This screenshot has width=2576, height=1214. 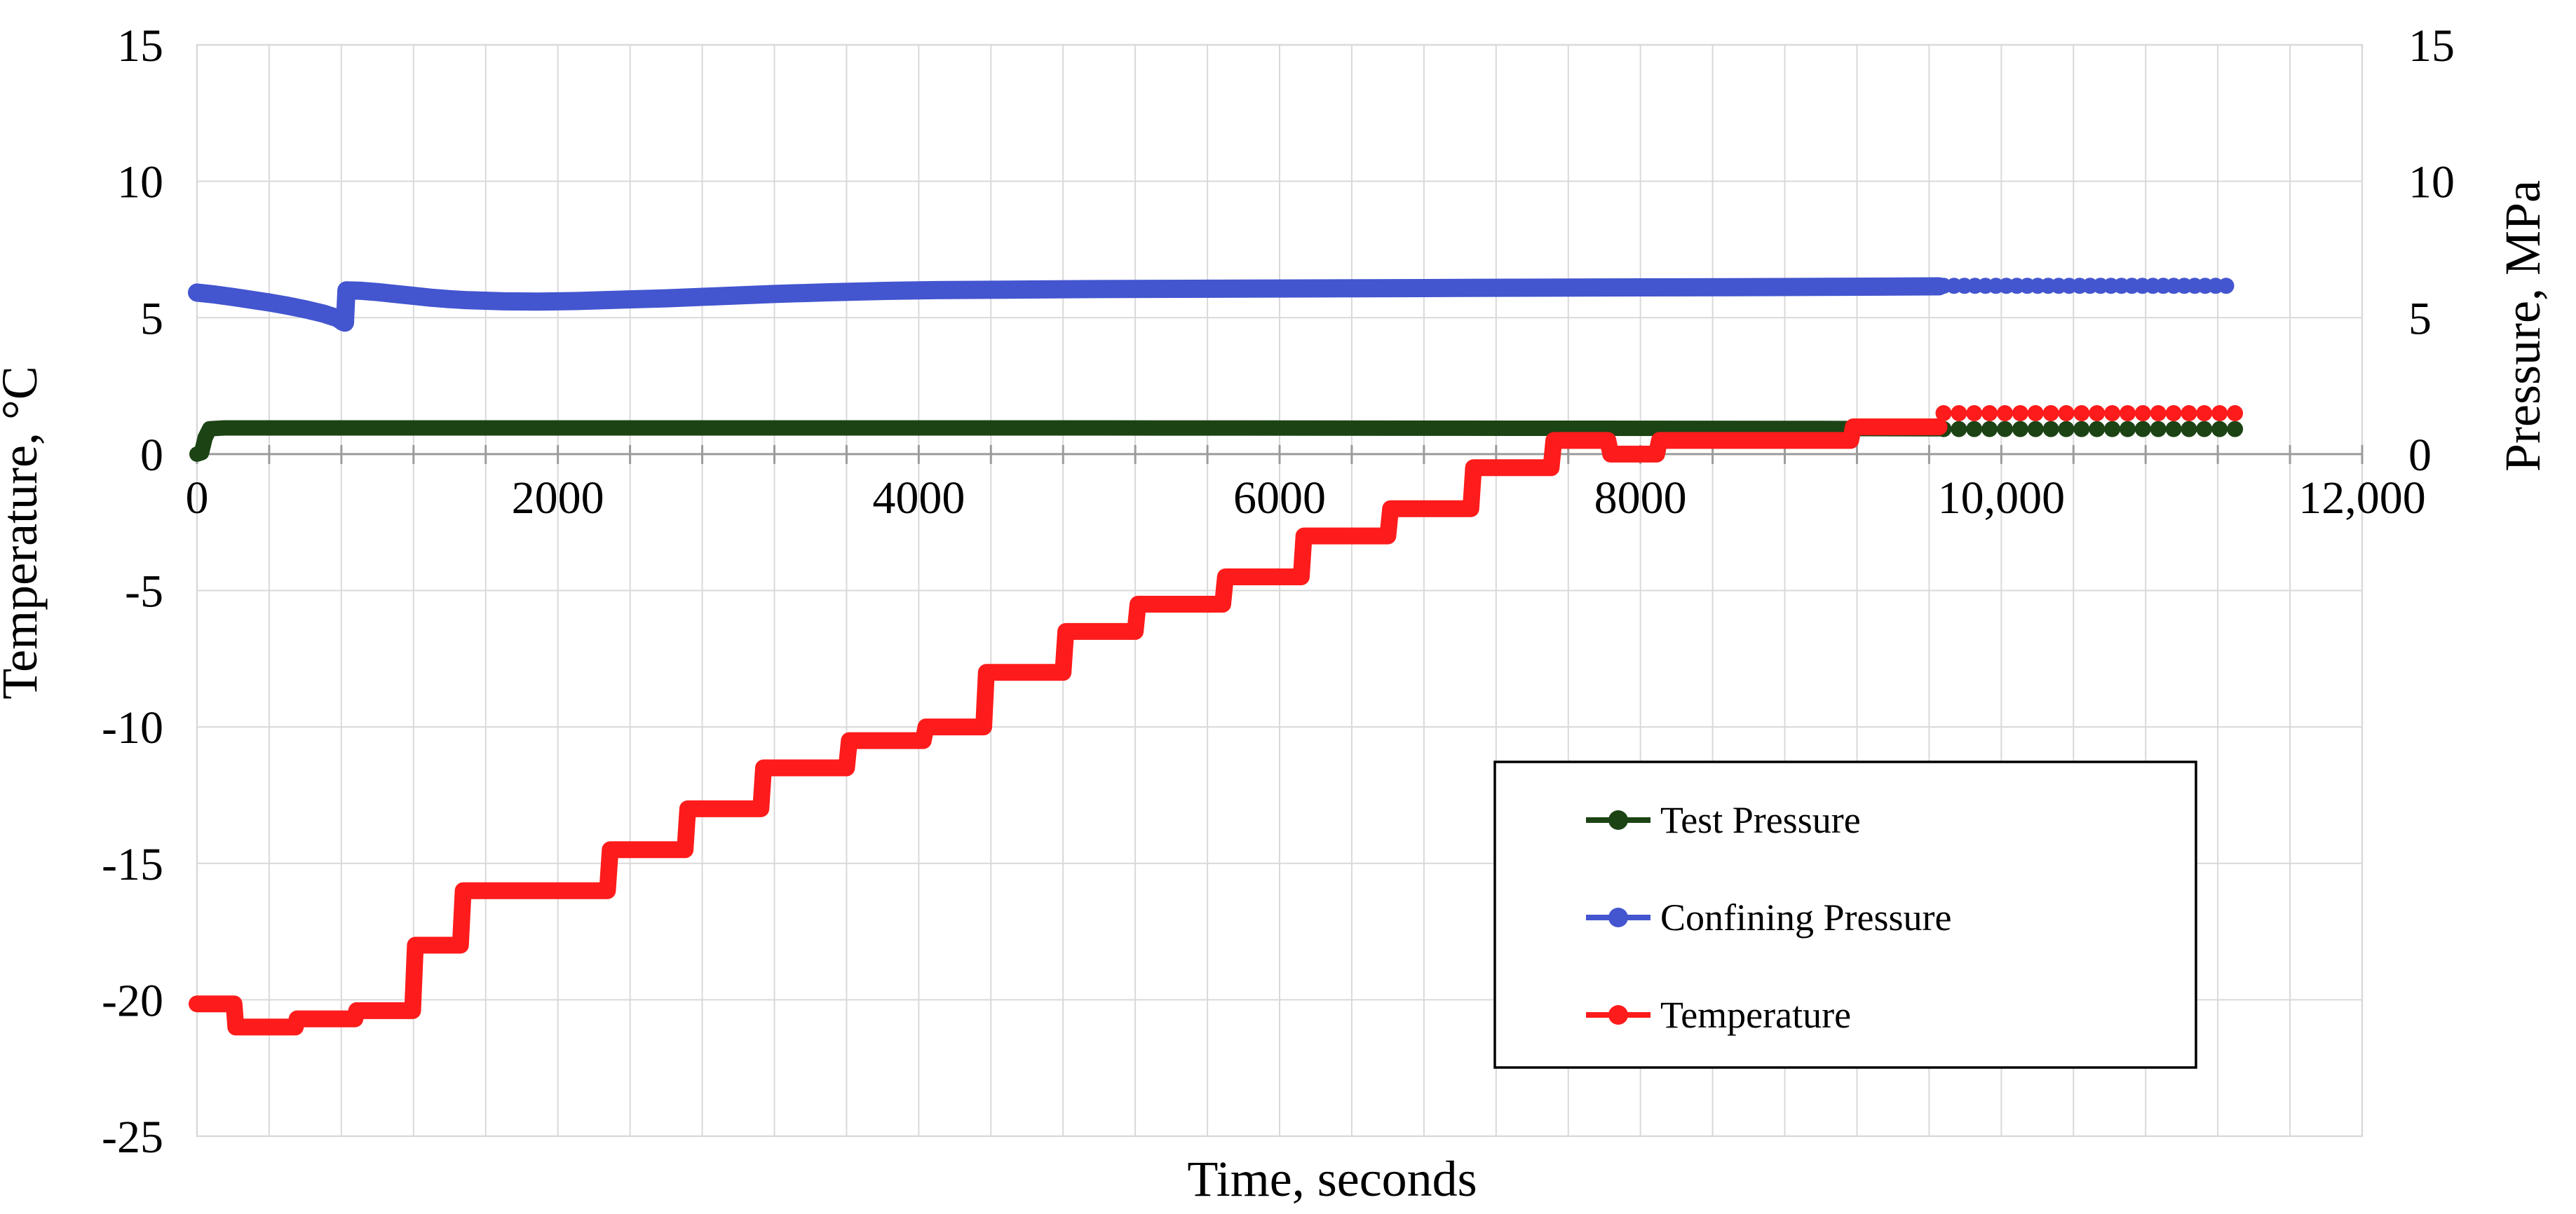 What do you see at coordinates (132, 865) in the screenshot?
I see `y-left-tick-label: -15` at bounding box center [132, 865].